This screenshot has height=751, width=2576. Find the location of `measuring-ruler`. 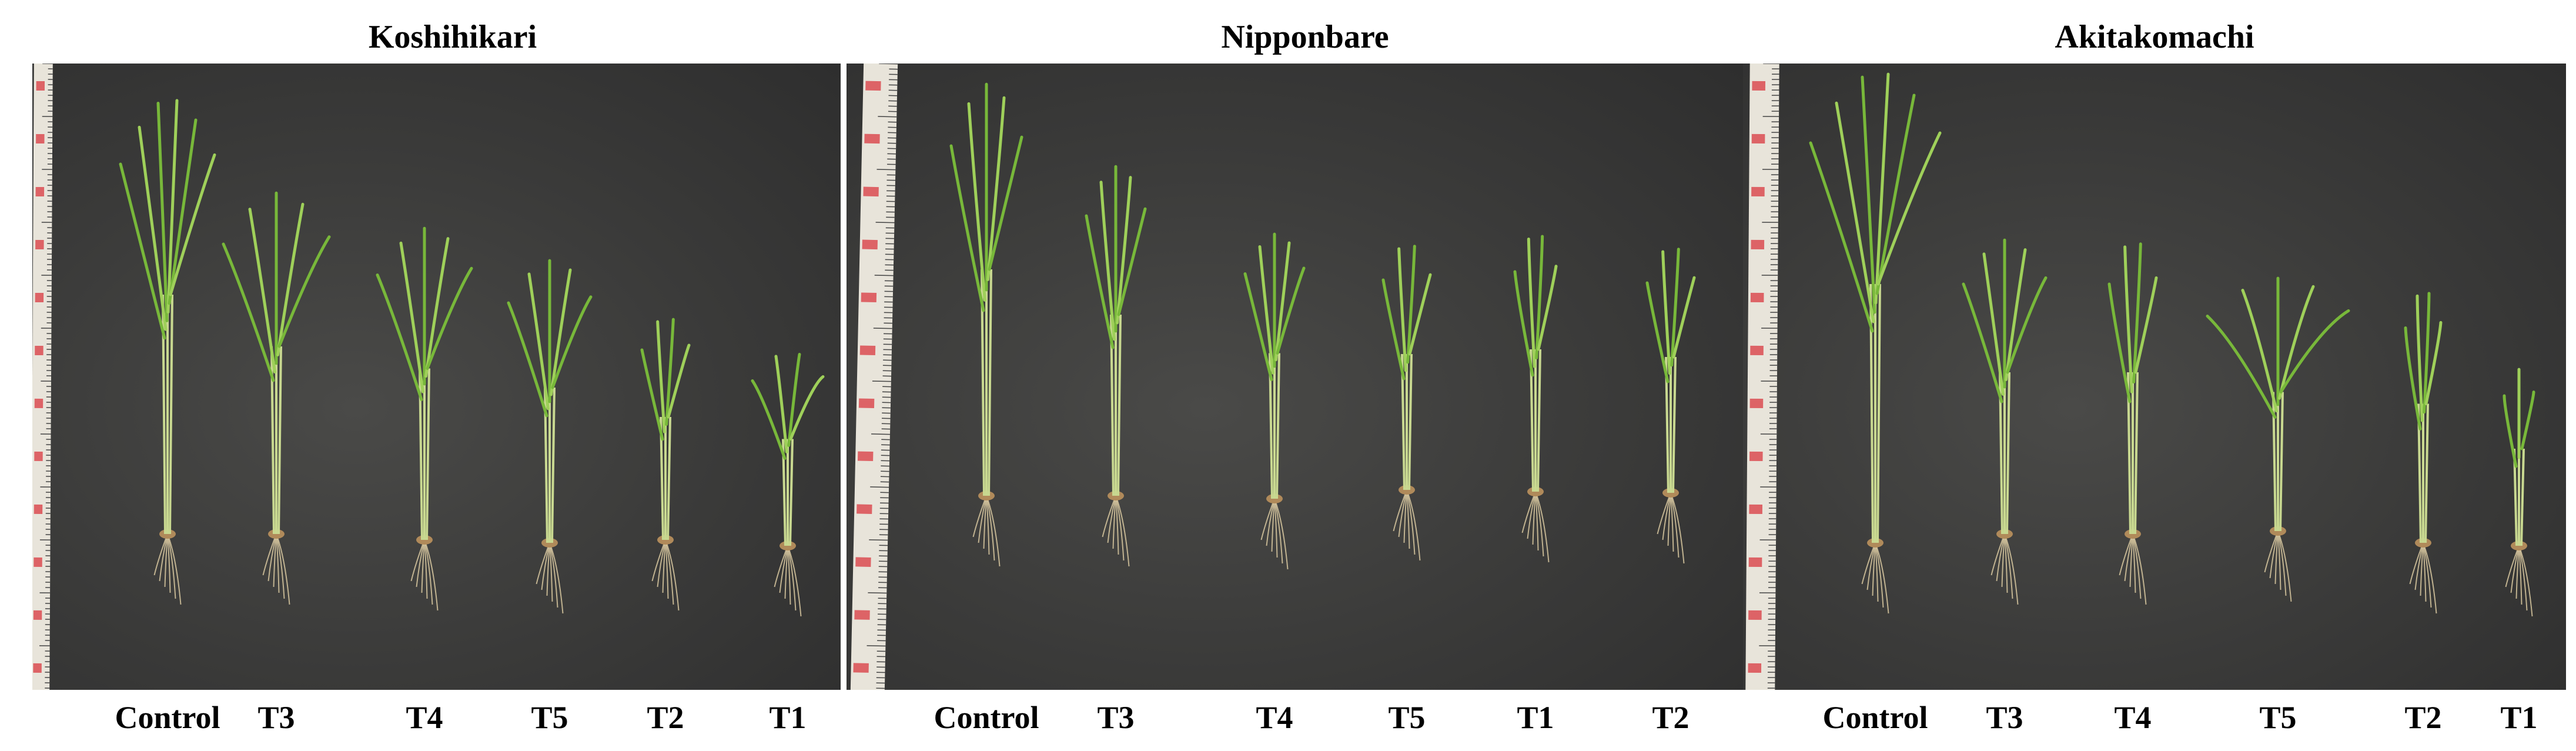

measuring-ruler is located at coordinates (874, 377).